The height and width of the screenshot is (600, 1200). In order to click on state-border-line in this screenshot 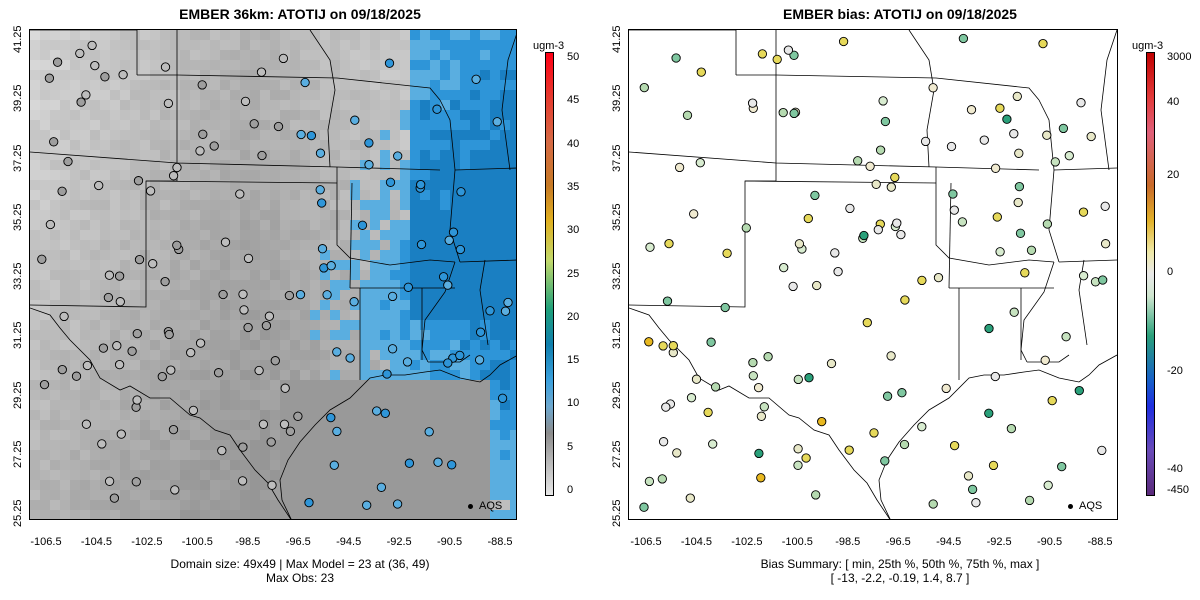, I will do `click(995, 224)`.